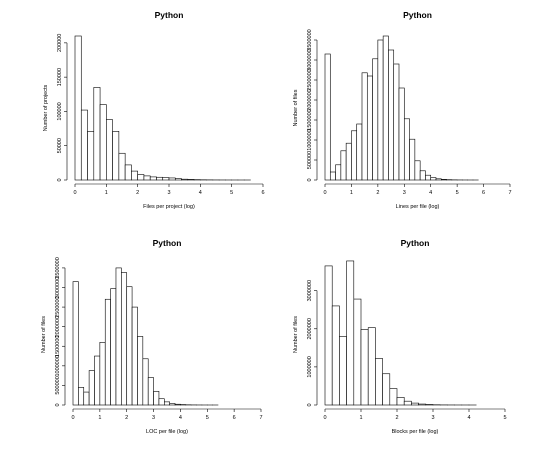  I want to click on y-tick-label: 2500000, so click(310, 79).